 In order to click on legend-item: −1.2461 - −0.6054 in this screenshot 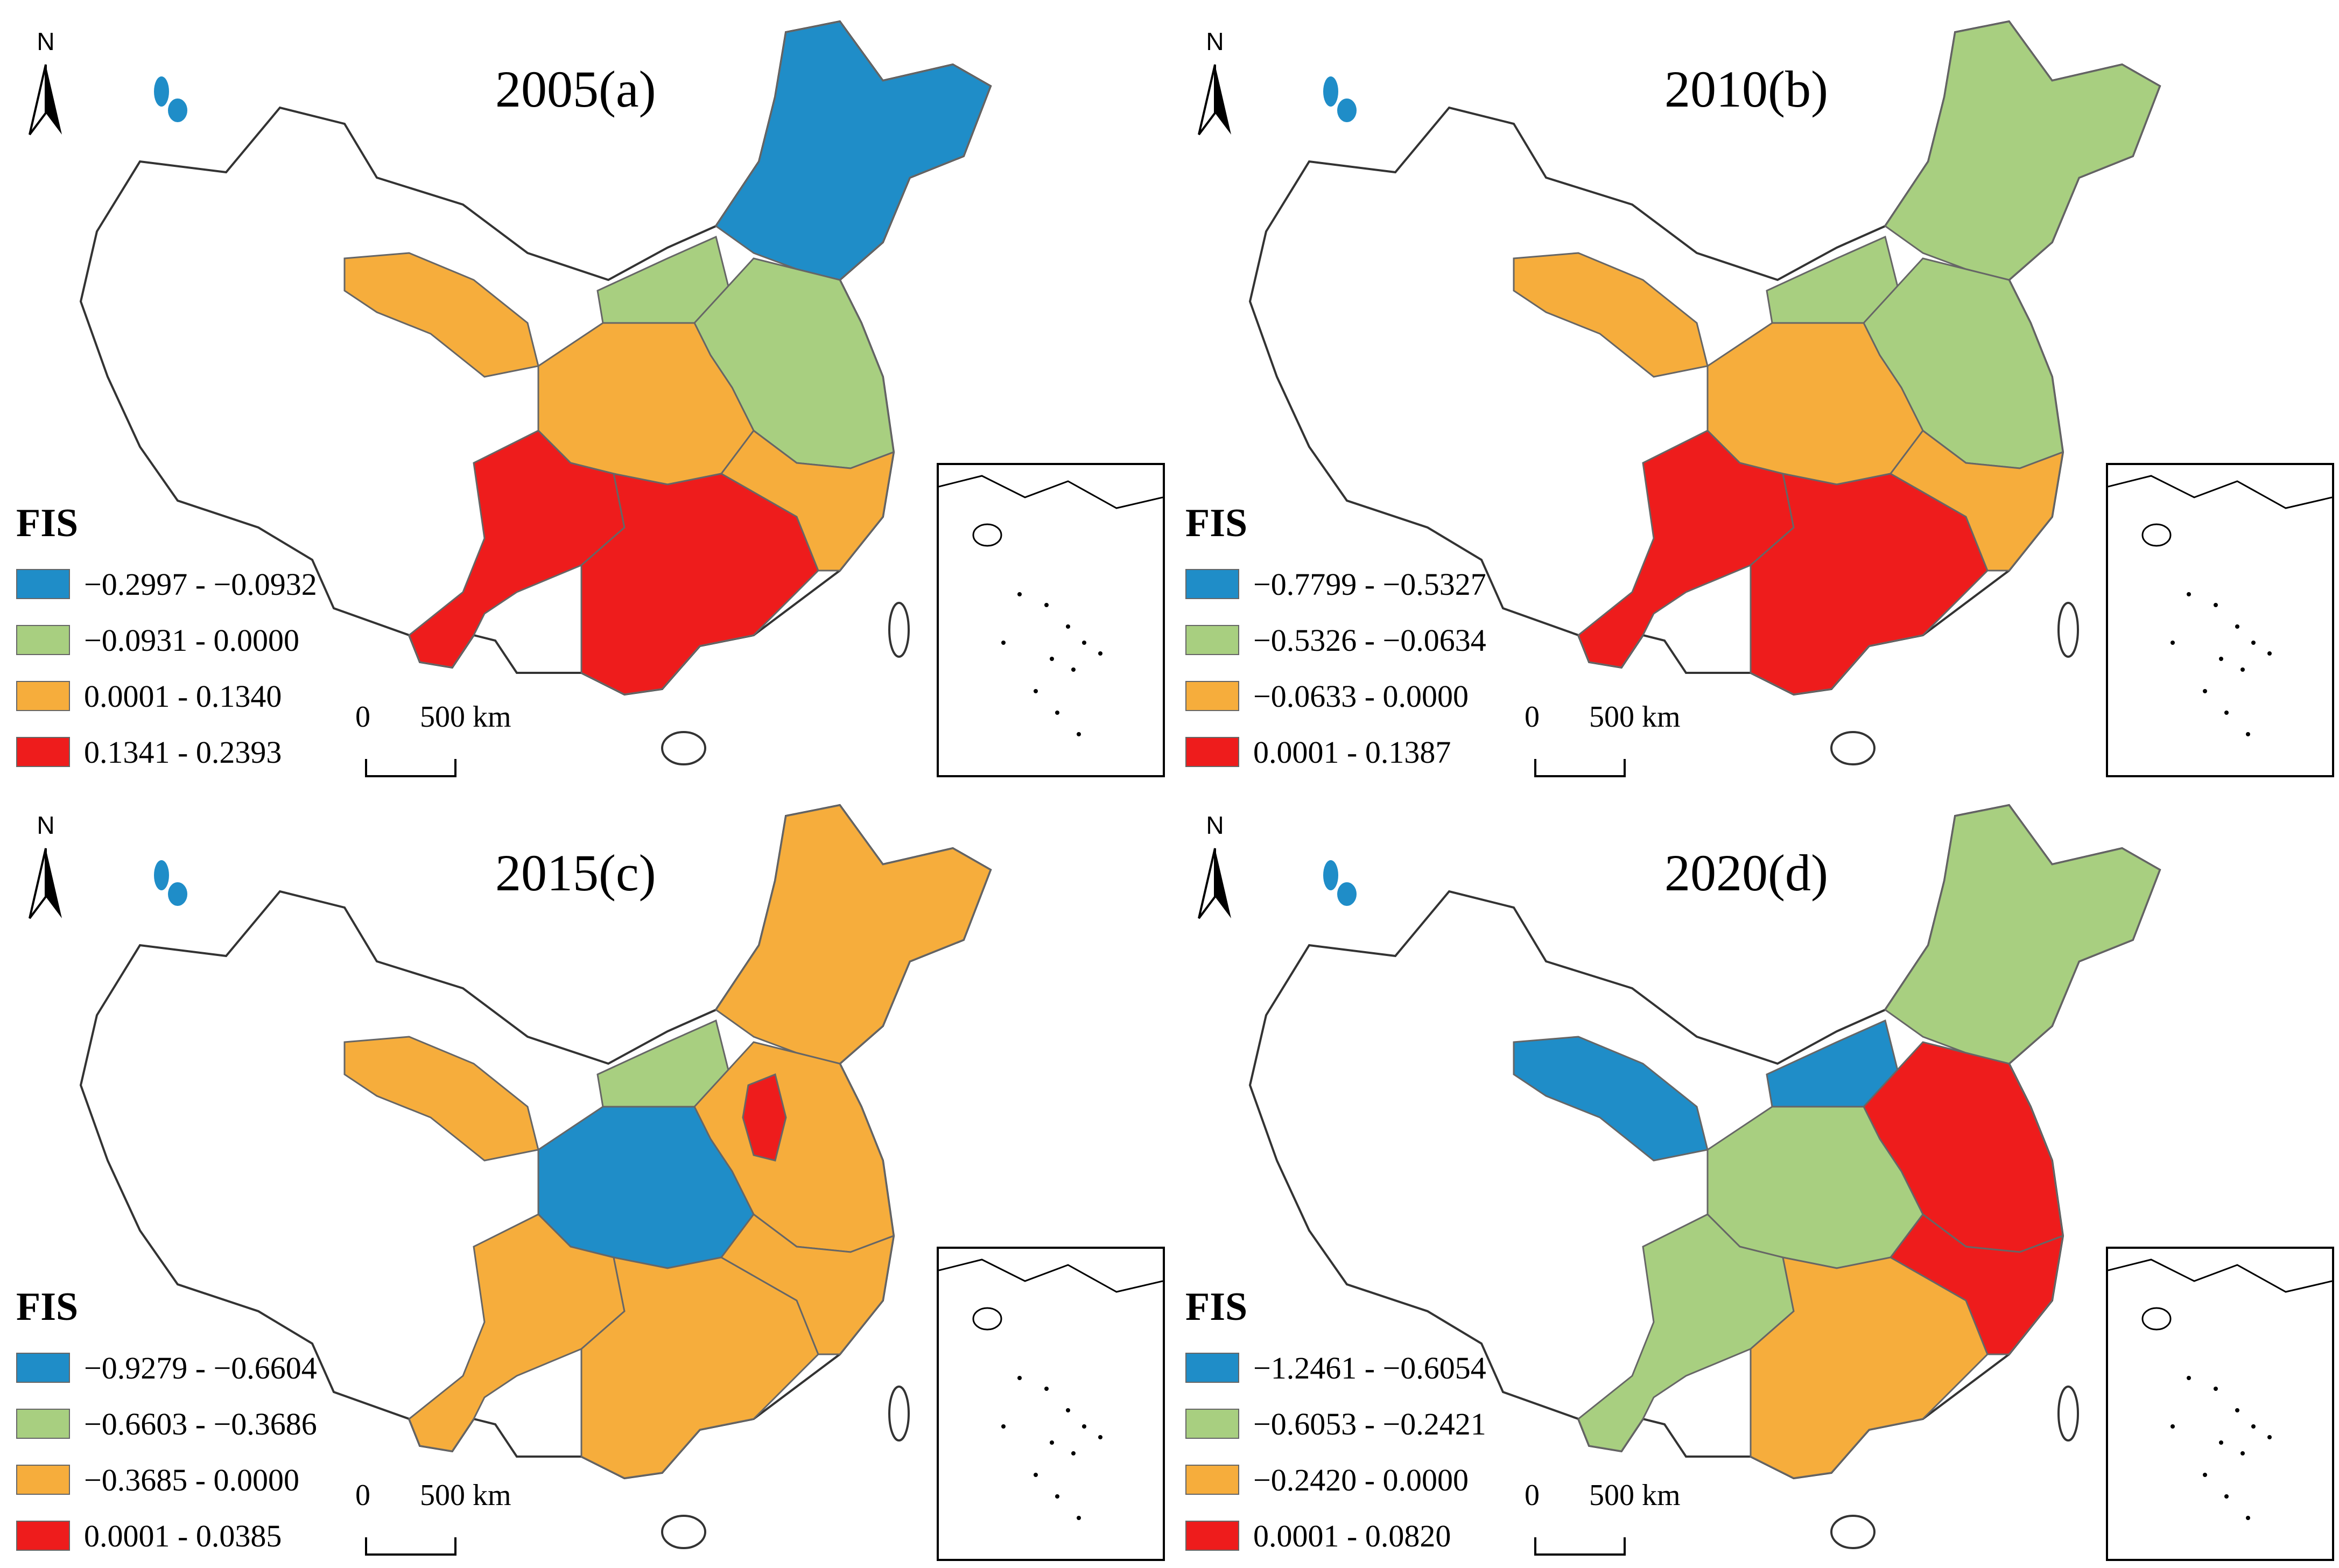, I will do `click(1335, 1368)`.